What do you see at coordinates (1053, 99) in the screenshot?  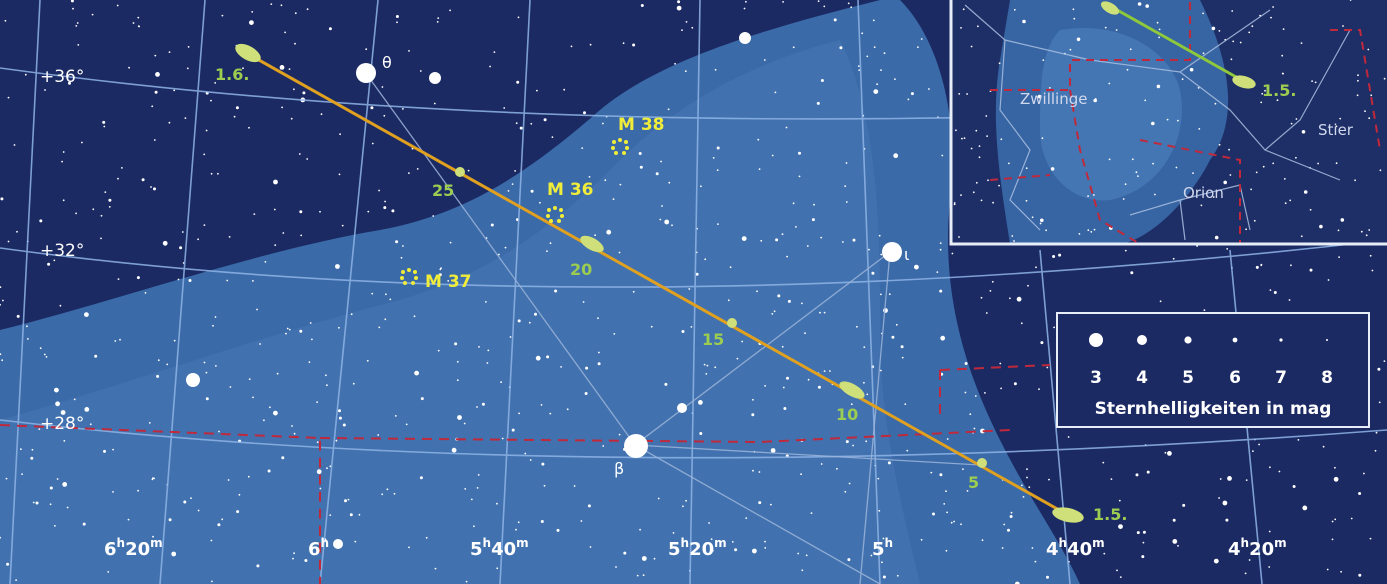 I see `inset-label-zwillinge: Zwillinge` at bounding box center [1053, 99].